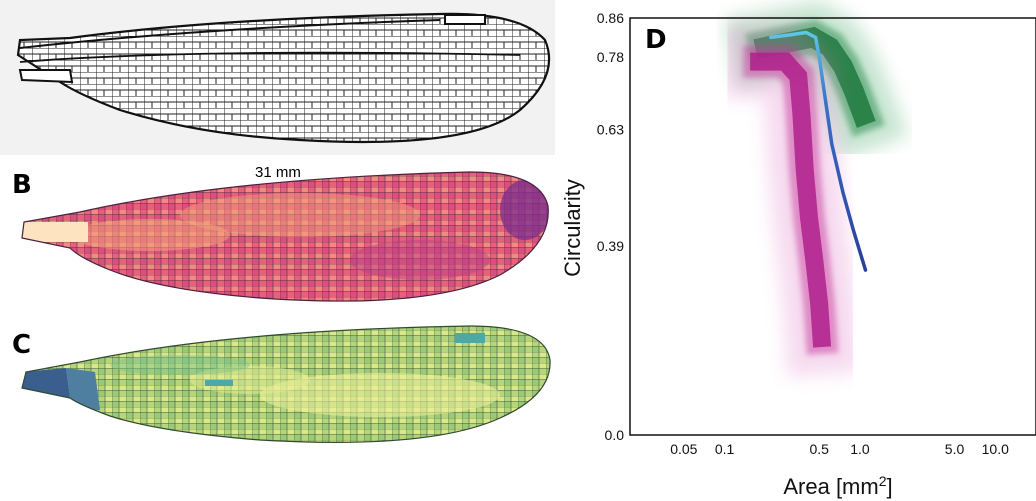 This screenshot has height=501, width=1036. Describe the element at coordinates (610, 246) in the screenshot. I see `y-tick-1: 0.39` at that location.